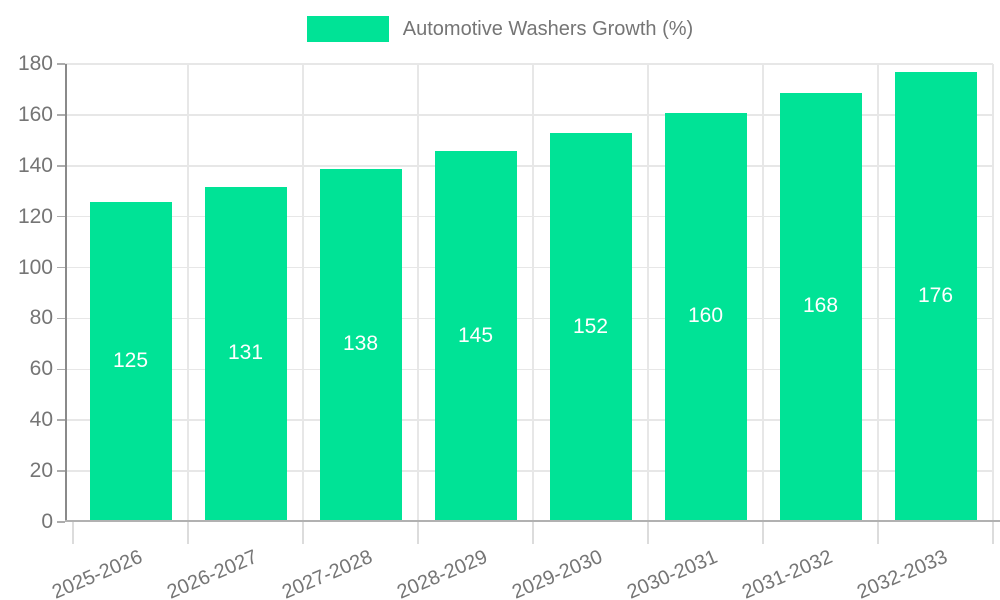 This screenshot has height=600, width=1000. I want to click on legend: Automotive Washers Growth (%), so click(500, 29).